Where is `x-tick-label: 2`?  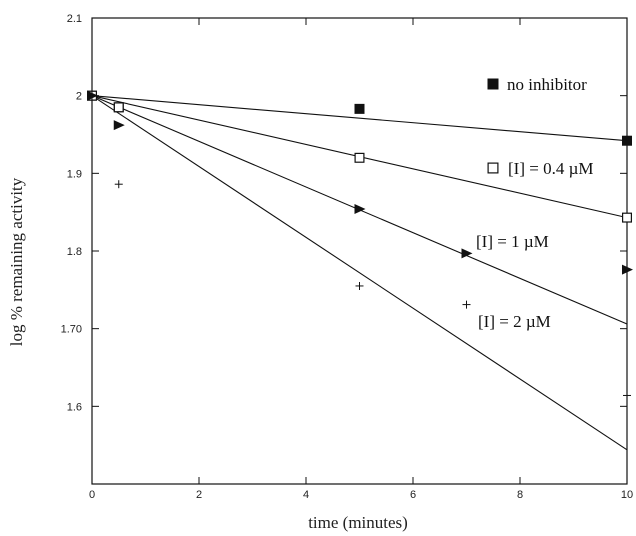 x-tick-label: 2 is located at coordinates (199, 495).